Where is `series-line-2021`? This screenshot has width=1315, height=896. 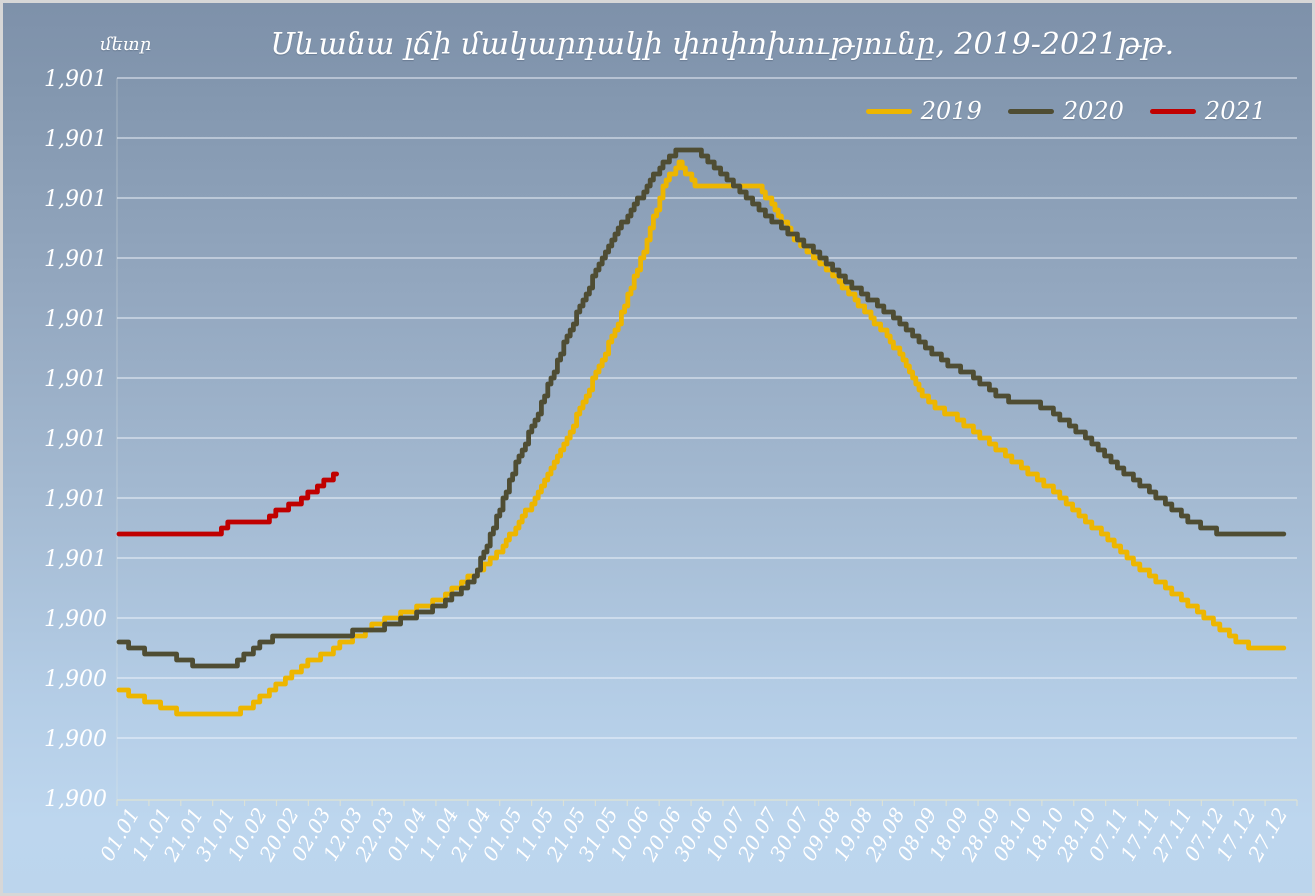 series-line-2021 is located at coordinates (227, 504).